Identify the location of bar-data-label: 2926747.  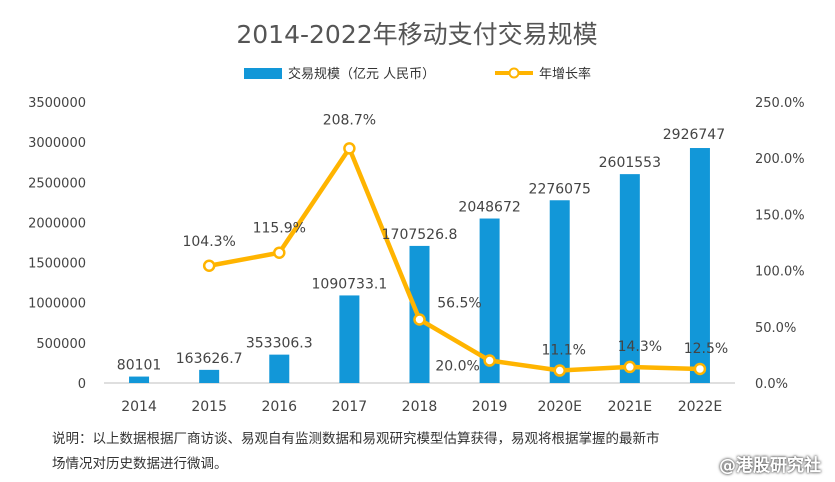
(694, 135).